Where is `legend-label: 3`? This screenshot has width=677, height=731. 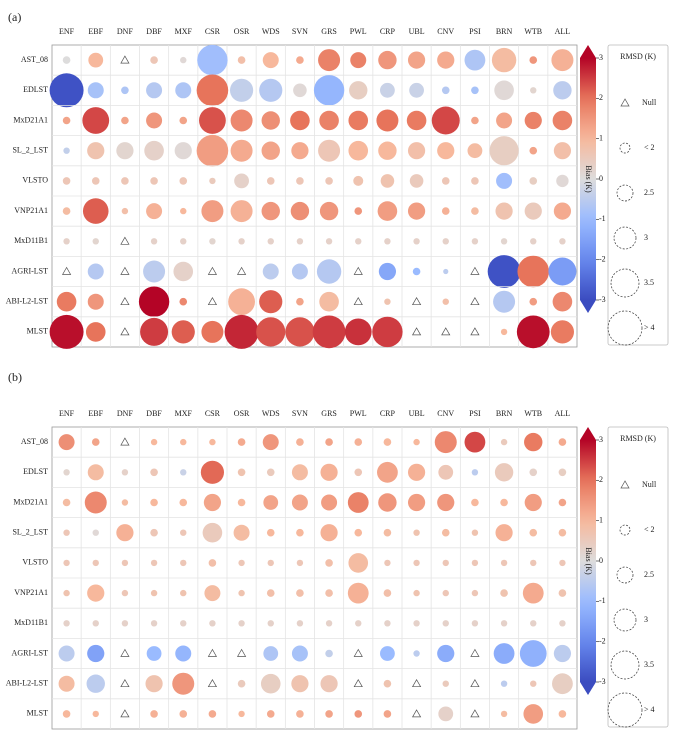 legend-label: 3 is located at coordinates (646, 619).